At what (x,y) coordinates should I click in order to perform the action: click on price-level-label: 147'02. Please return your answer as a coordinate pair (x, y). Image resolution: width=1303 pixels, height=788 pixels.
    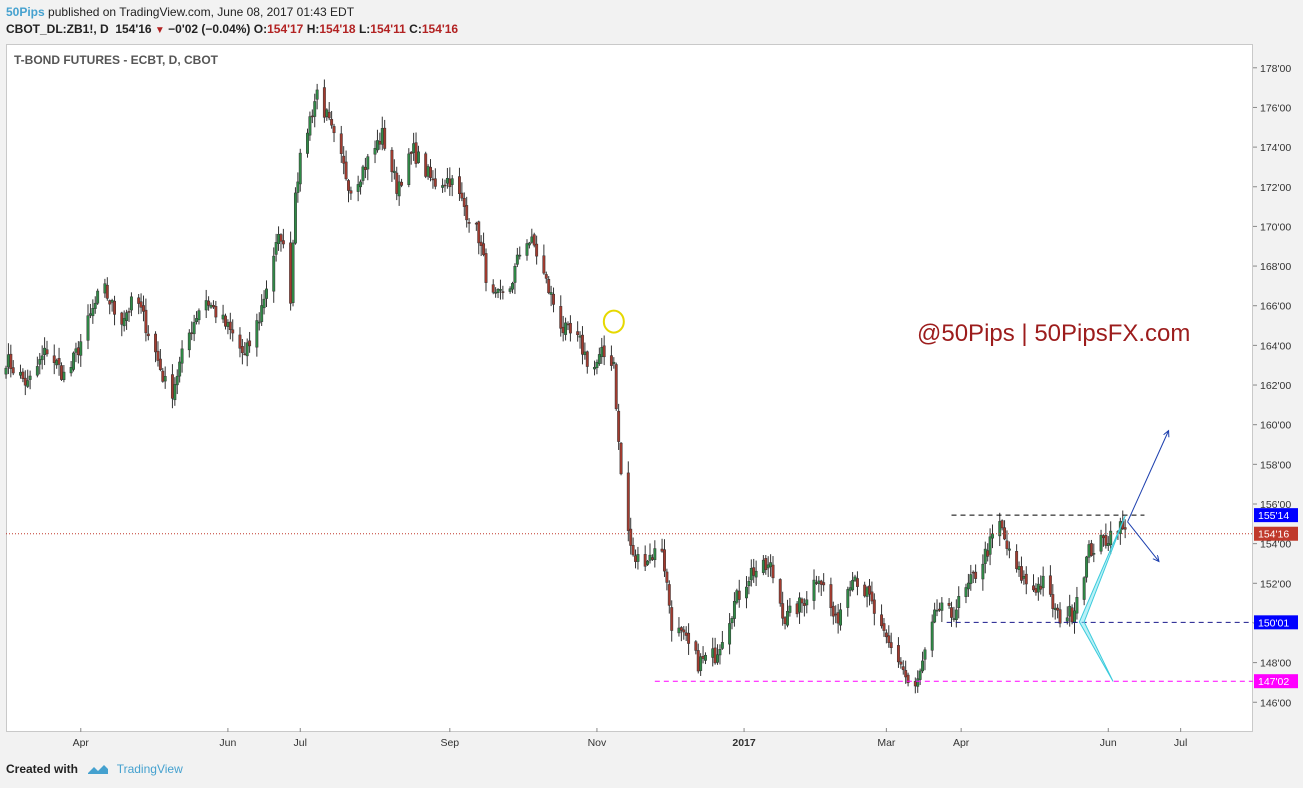
    Looking at the image, I should click on (1273, 682).